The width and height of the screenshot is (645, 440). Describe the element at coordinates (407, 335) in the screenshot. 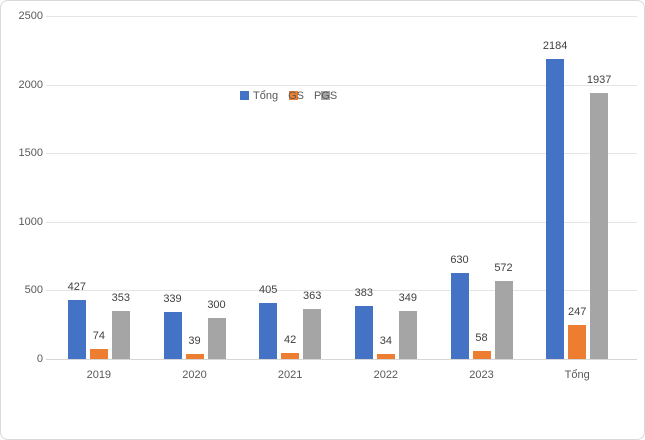

I see `bar-PGS-2022` at that location.